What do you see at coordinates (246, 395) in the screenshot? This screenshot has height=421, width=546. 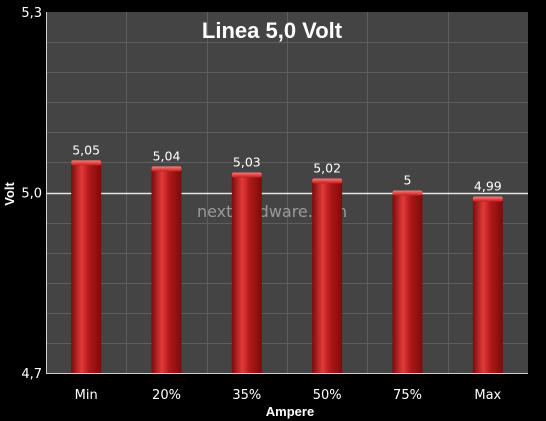 I see `x-tick-label: 35%` at bounding box center [246, 395].